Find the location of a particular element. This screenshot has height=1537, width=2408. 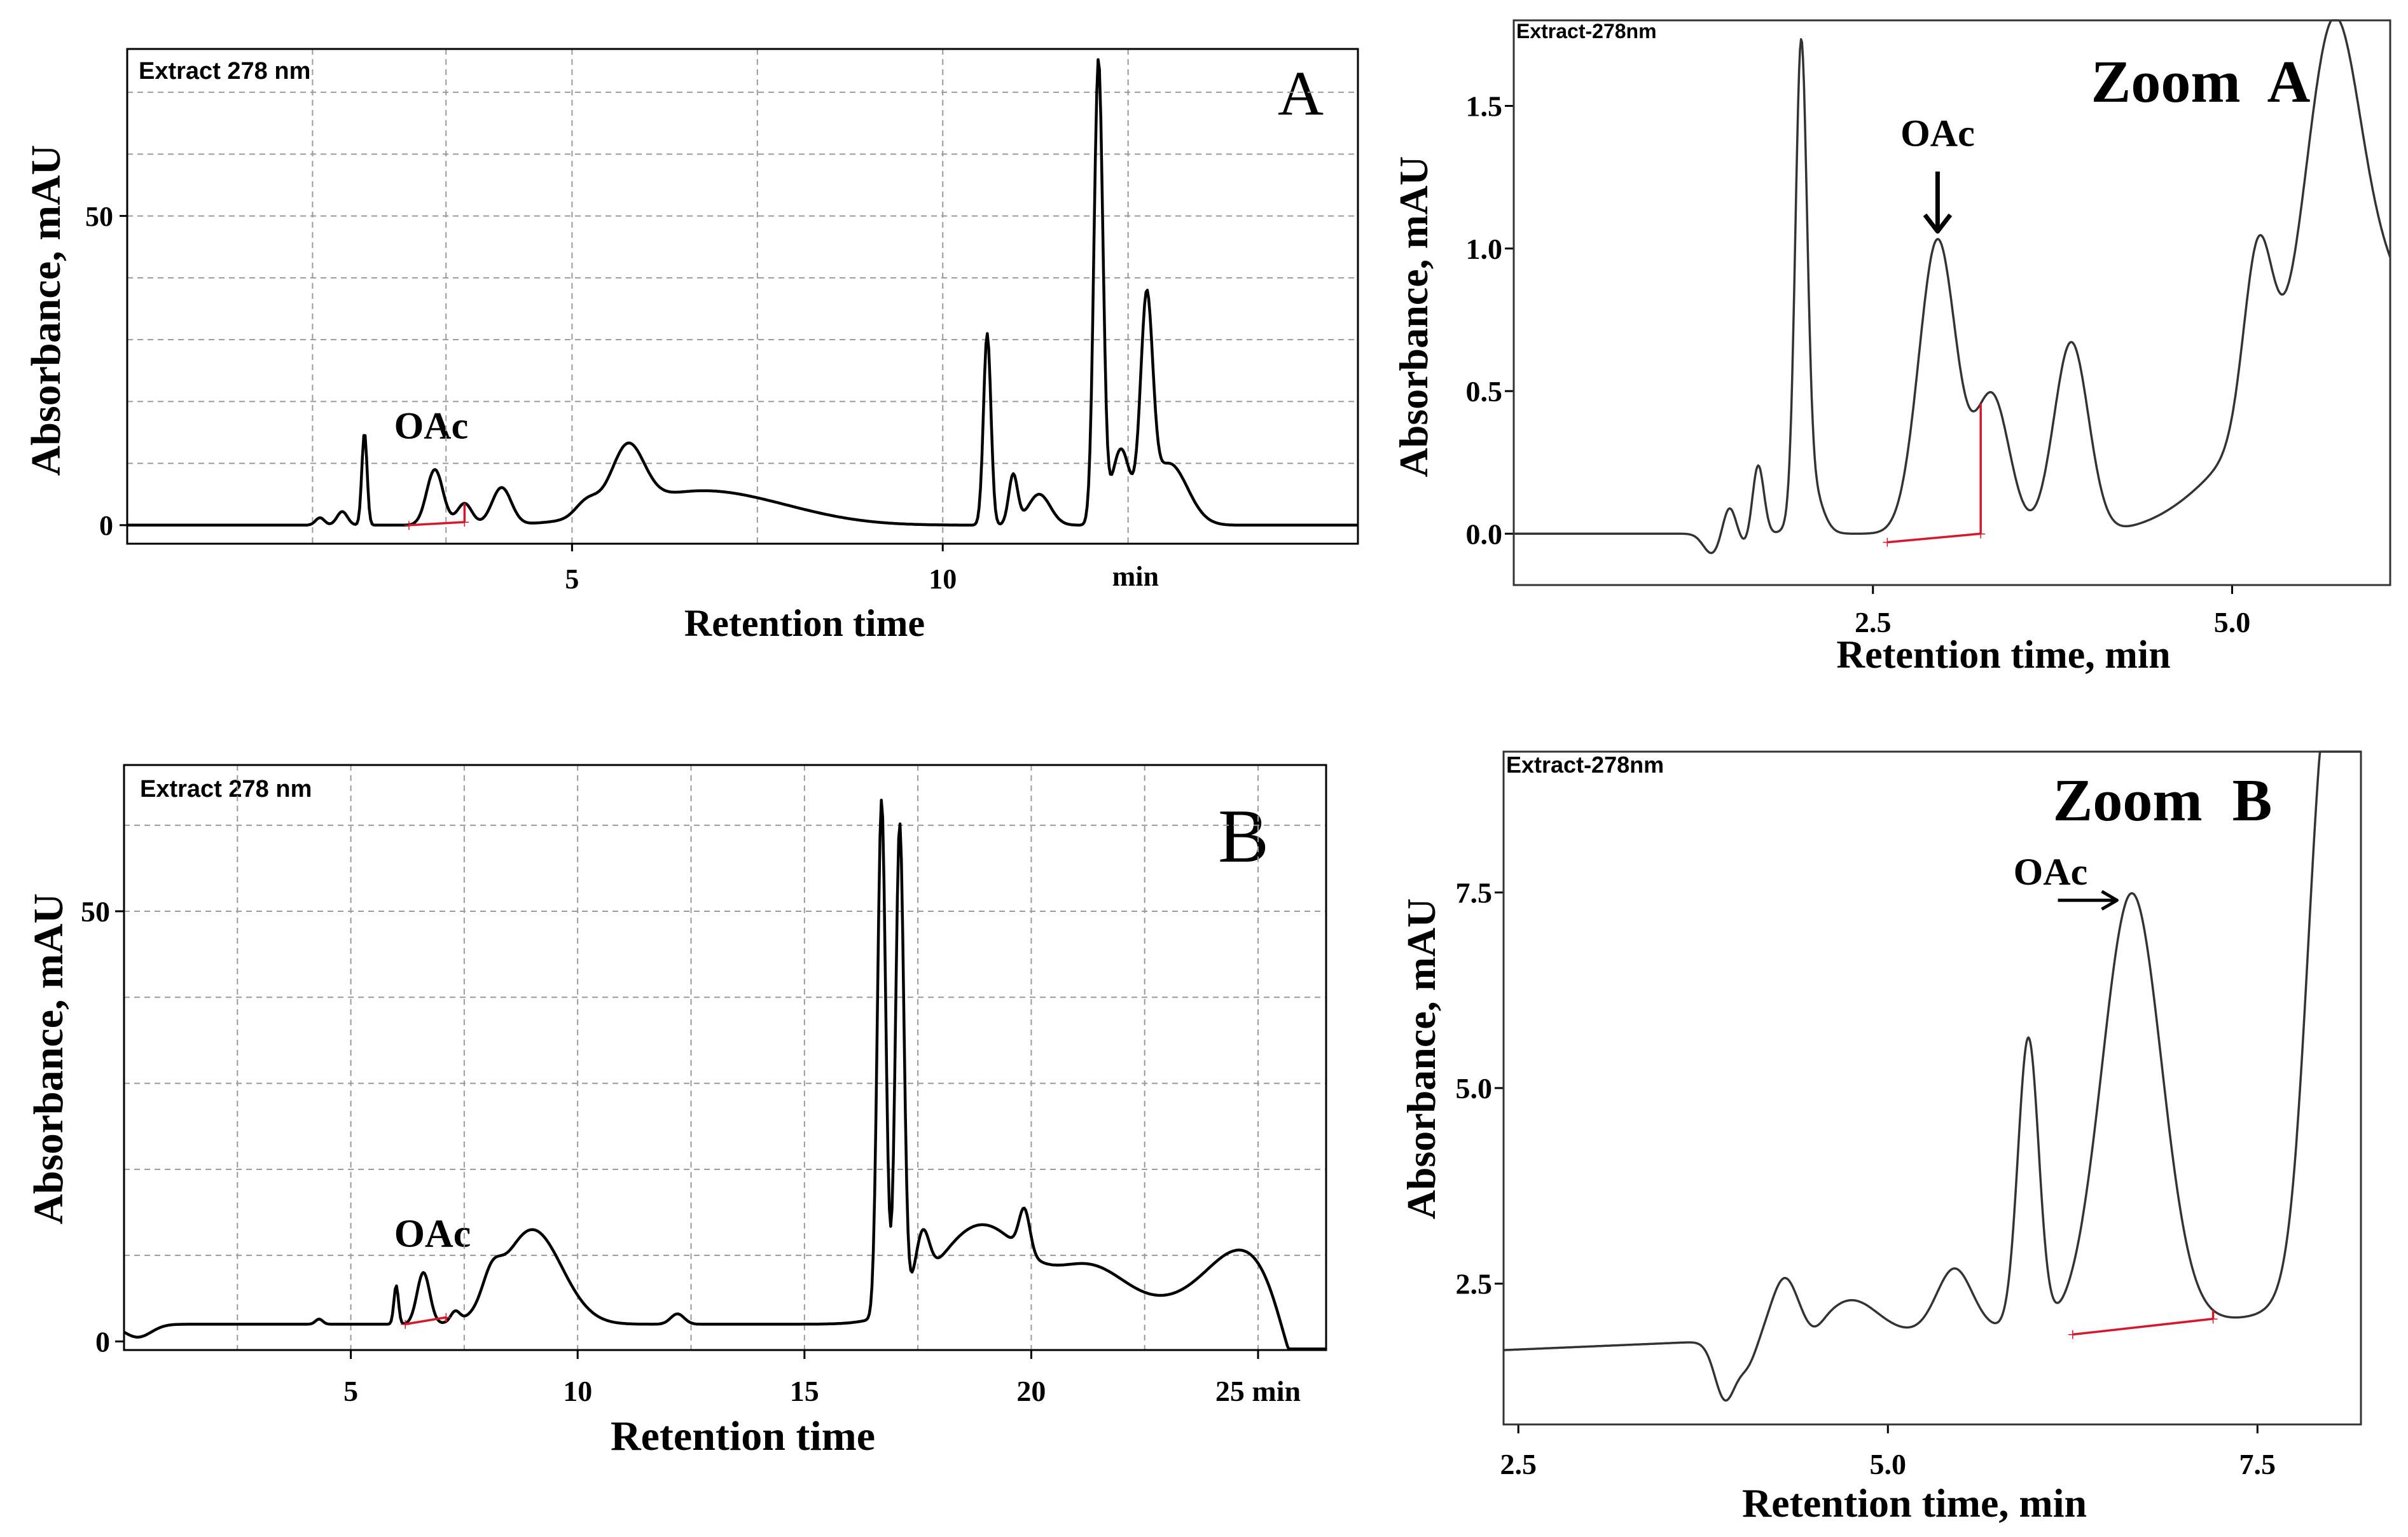

panel-zoom-b-y-axis-title: Absorbance, mAU is located at coordinates (1421, 1059).